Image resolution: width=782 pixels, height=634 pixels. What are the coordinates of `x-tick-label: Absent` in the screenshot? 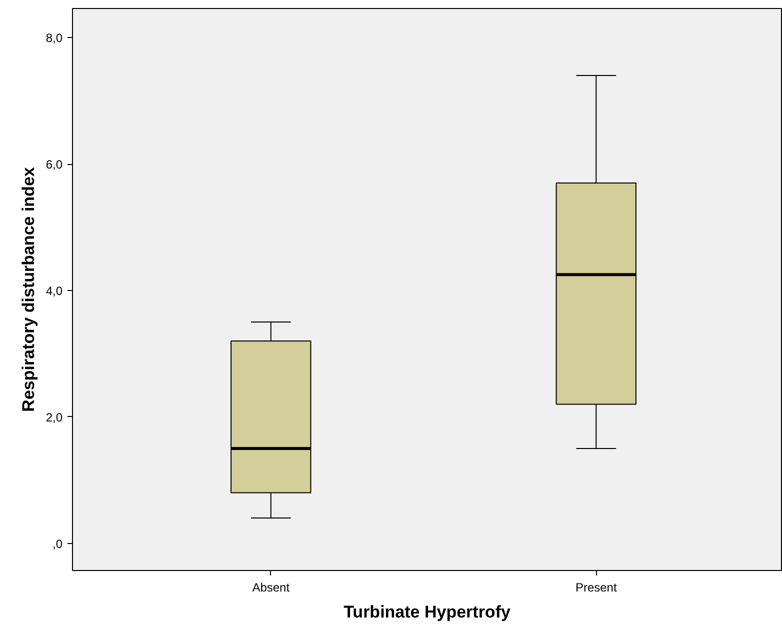 It's located at (271, 587).